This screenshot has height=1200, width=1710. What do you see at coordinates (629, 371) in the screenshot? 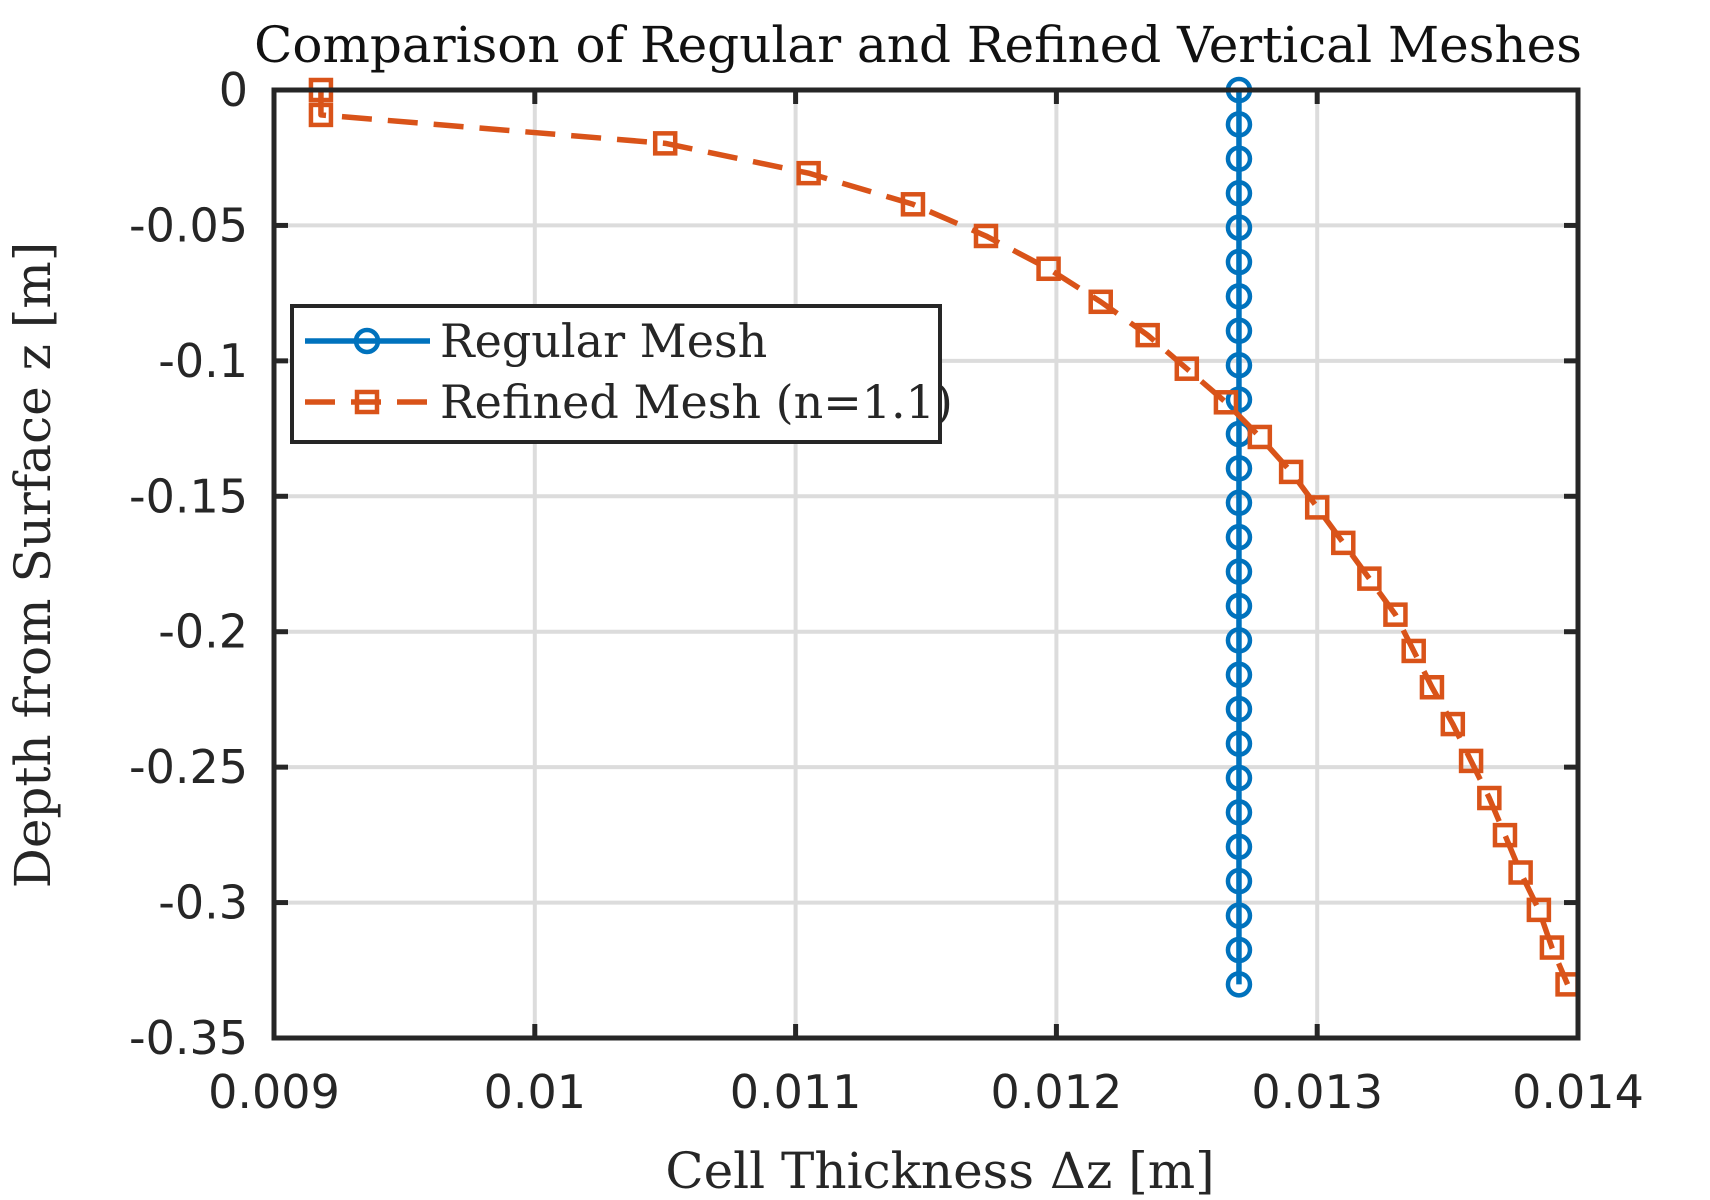
I see `legend-entries: Regular Mesh Refined Mesh (n=1.1)` at bounding box center [629, 371].